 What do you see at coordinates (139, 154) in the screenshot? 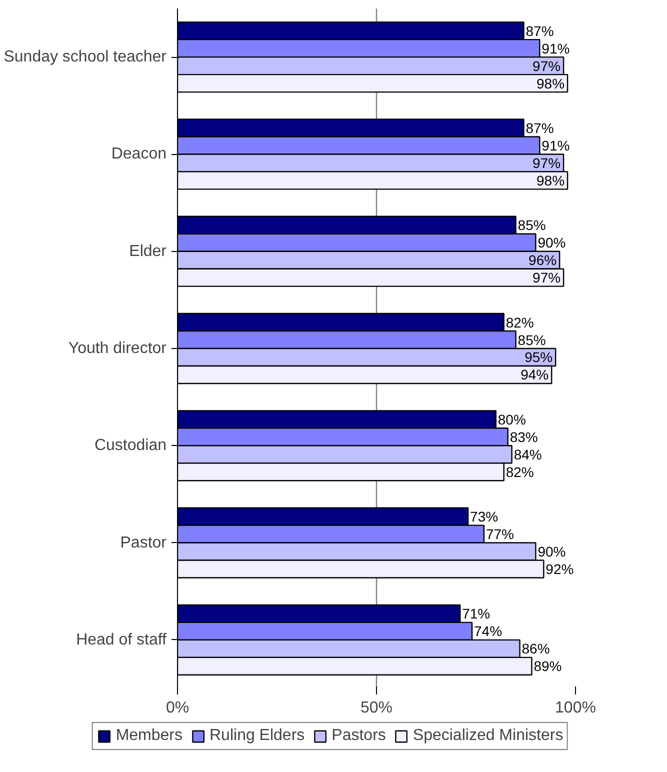
I see `y-tick-label: Deacon` at bounding box center [139, 154].